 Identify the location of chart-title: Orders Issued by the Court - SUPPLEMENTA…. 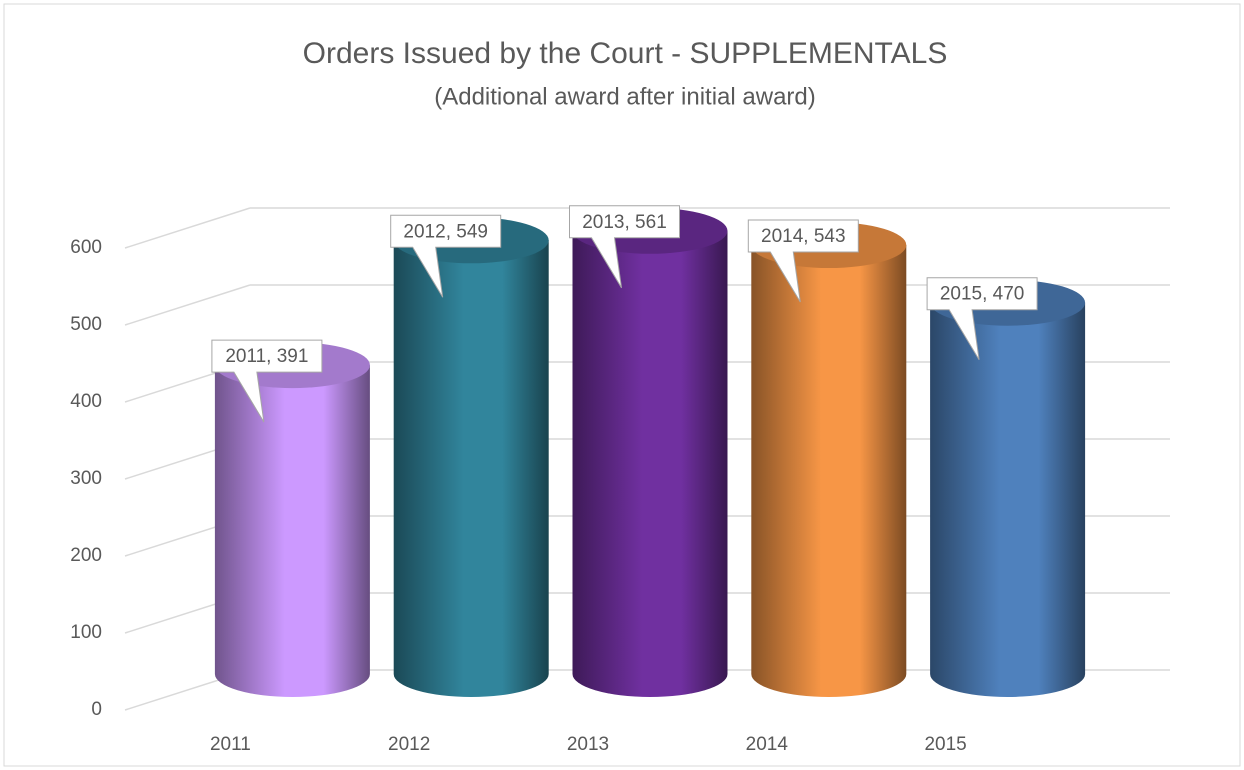
(625, 53).